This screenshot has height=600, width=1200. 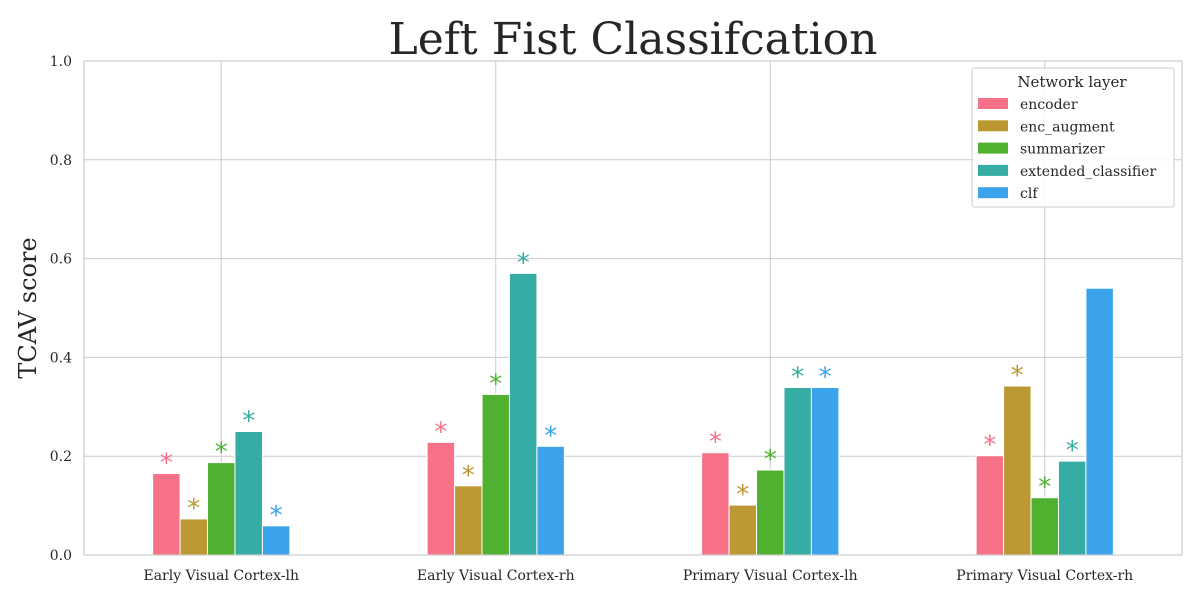 What do you see at coordinates (61, 457) in the screenshot?
I see `y-tick-label: 0.2` at bounding box center [61, 457].